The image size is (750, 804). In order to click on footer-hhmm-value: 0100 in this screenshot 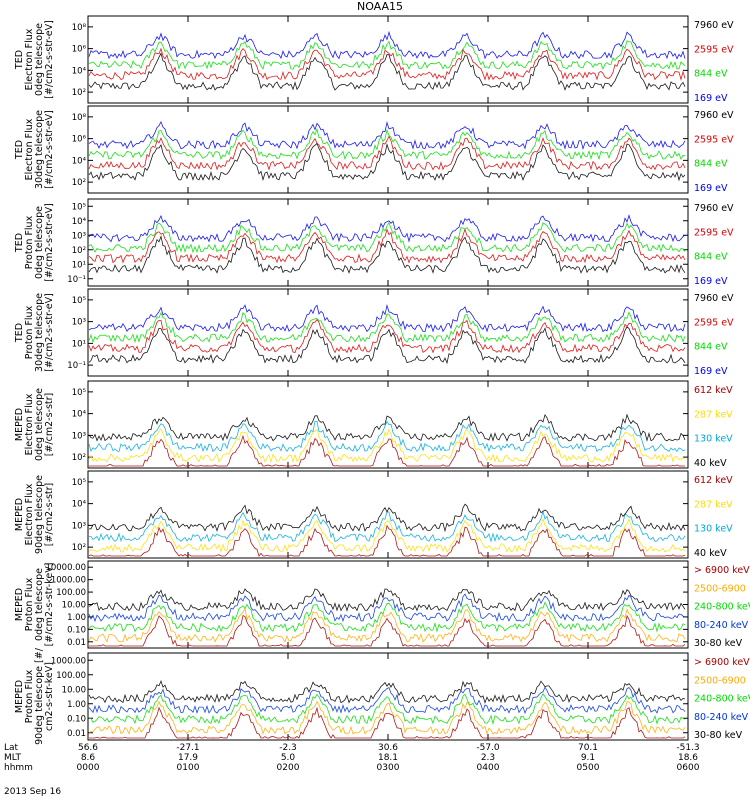, I will do `click(188, 768)`.